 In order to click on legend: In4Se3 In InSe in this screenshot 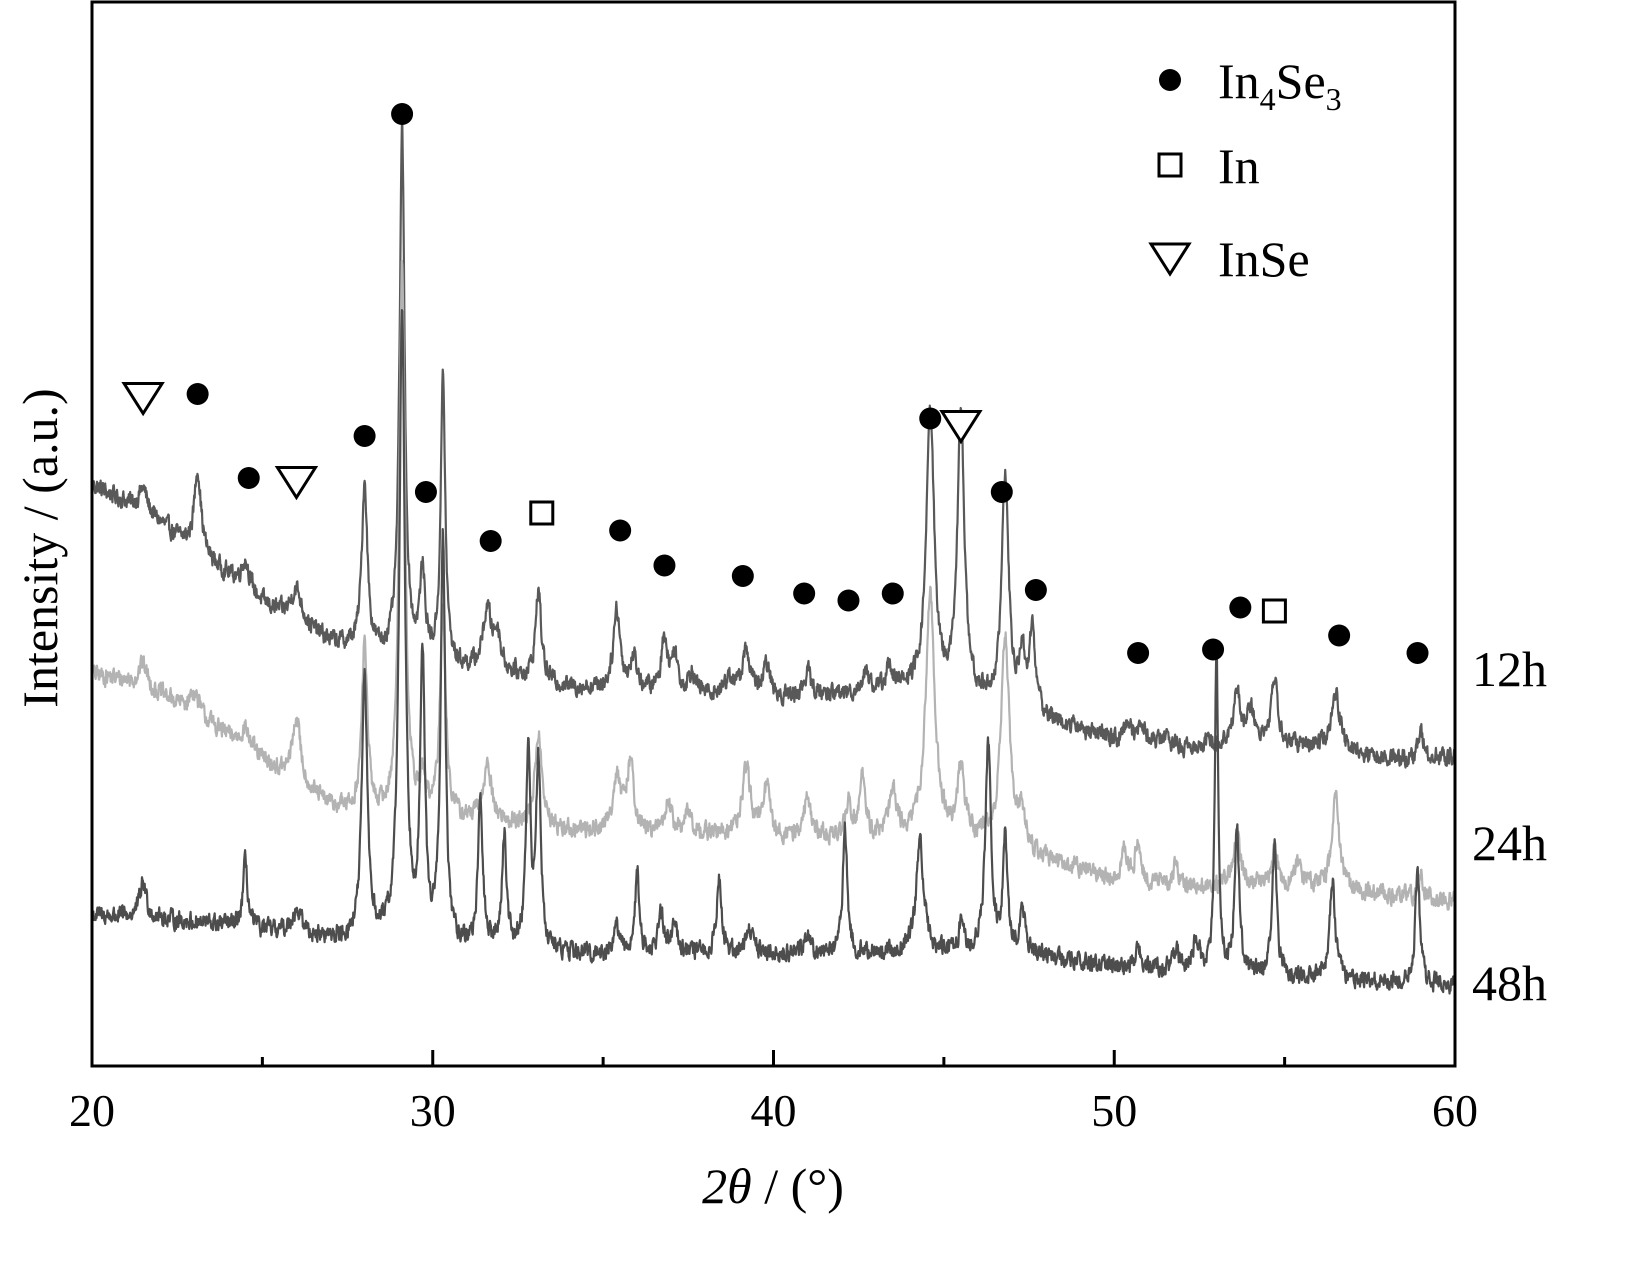, I will do `click(1245, 170)`.